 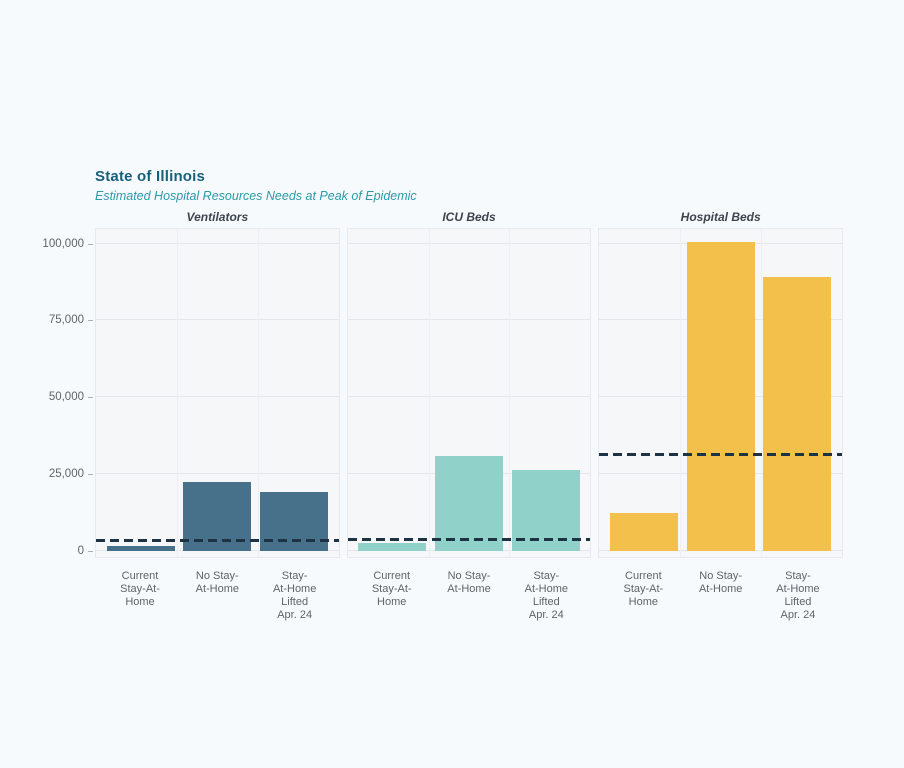 What do you see at coordinates (80, 551) in the screenshot?
I see `y-tick-label: 0` at bounding box center [80, 551].